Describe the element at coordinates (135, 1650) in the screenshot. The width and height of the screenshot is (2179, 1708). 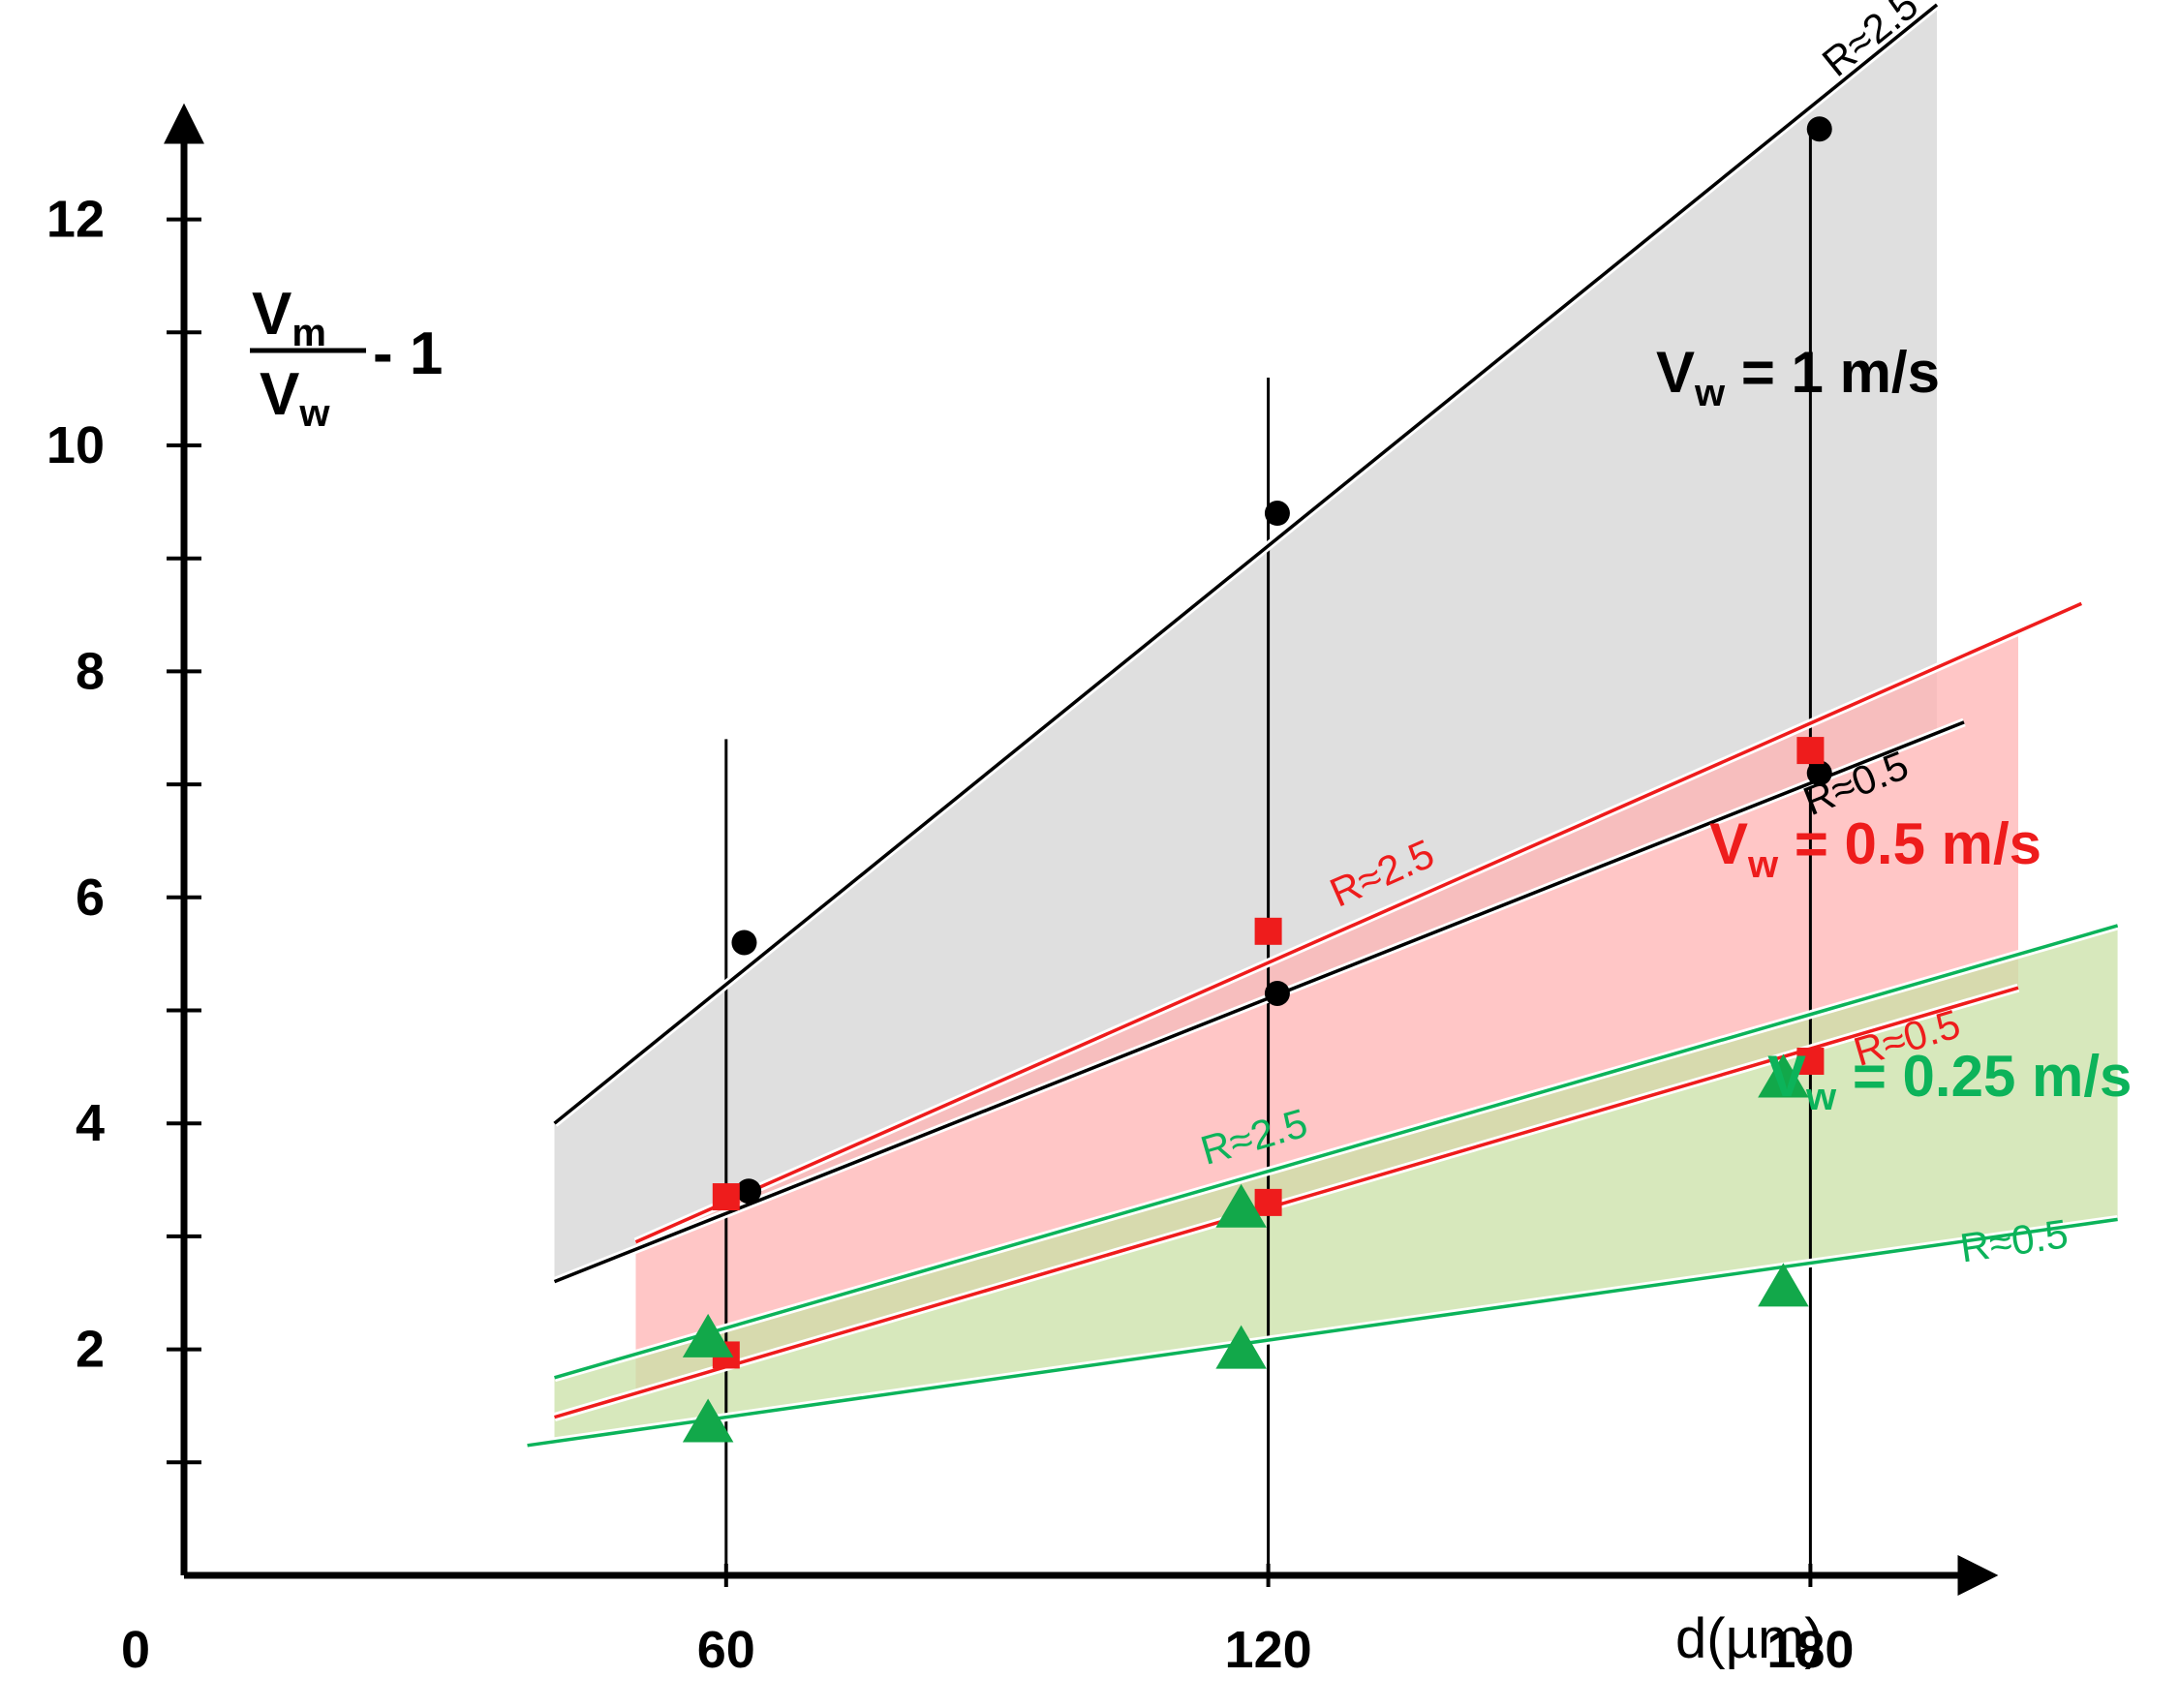
I see `x-tick-label-0: 0` at that location.